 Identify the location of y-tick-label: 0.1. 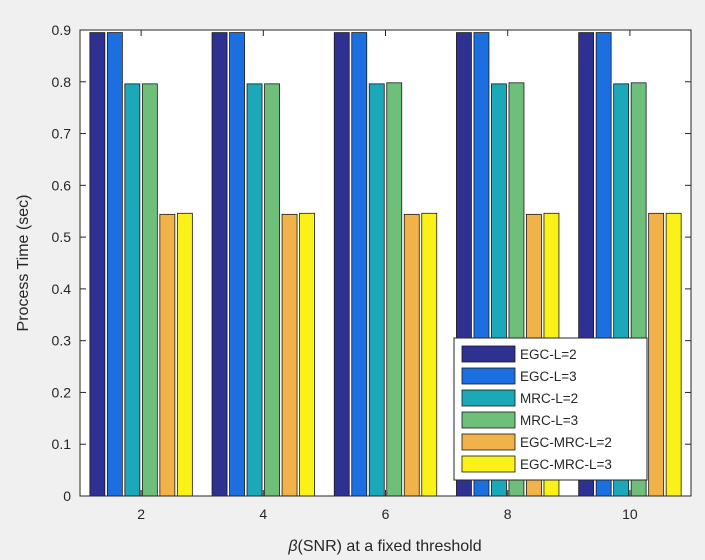
(62, 444).